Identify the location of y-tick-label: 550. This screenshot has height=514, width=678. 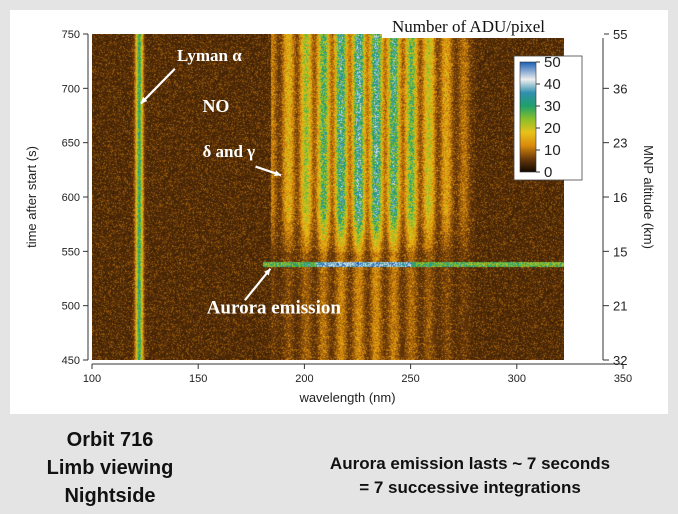
(71, 252).